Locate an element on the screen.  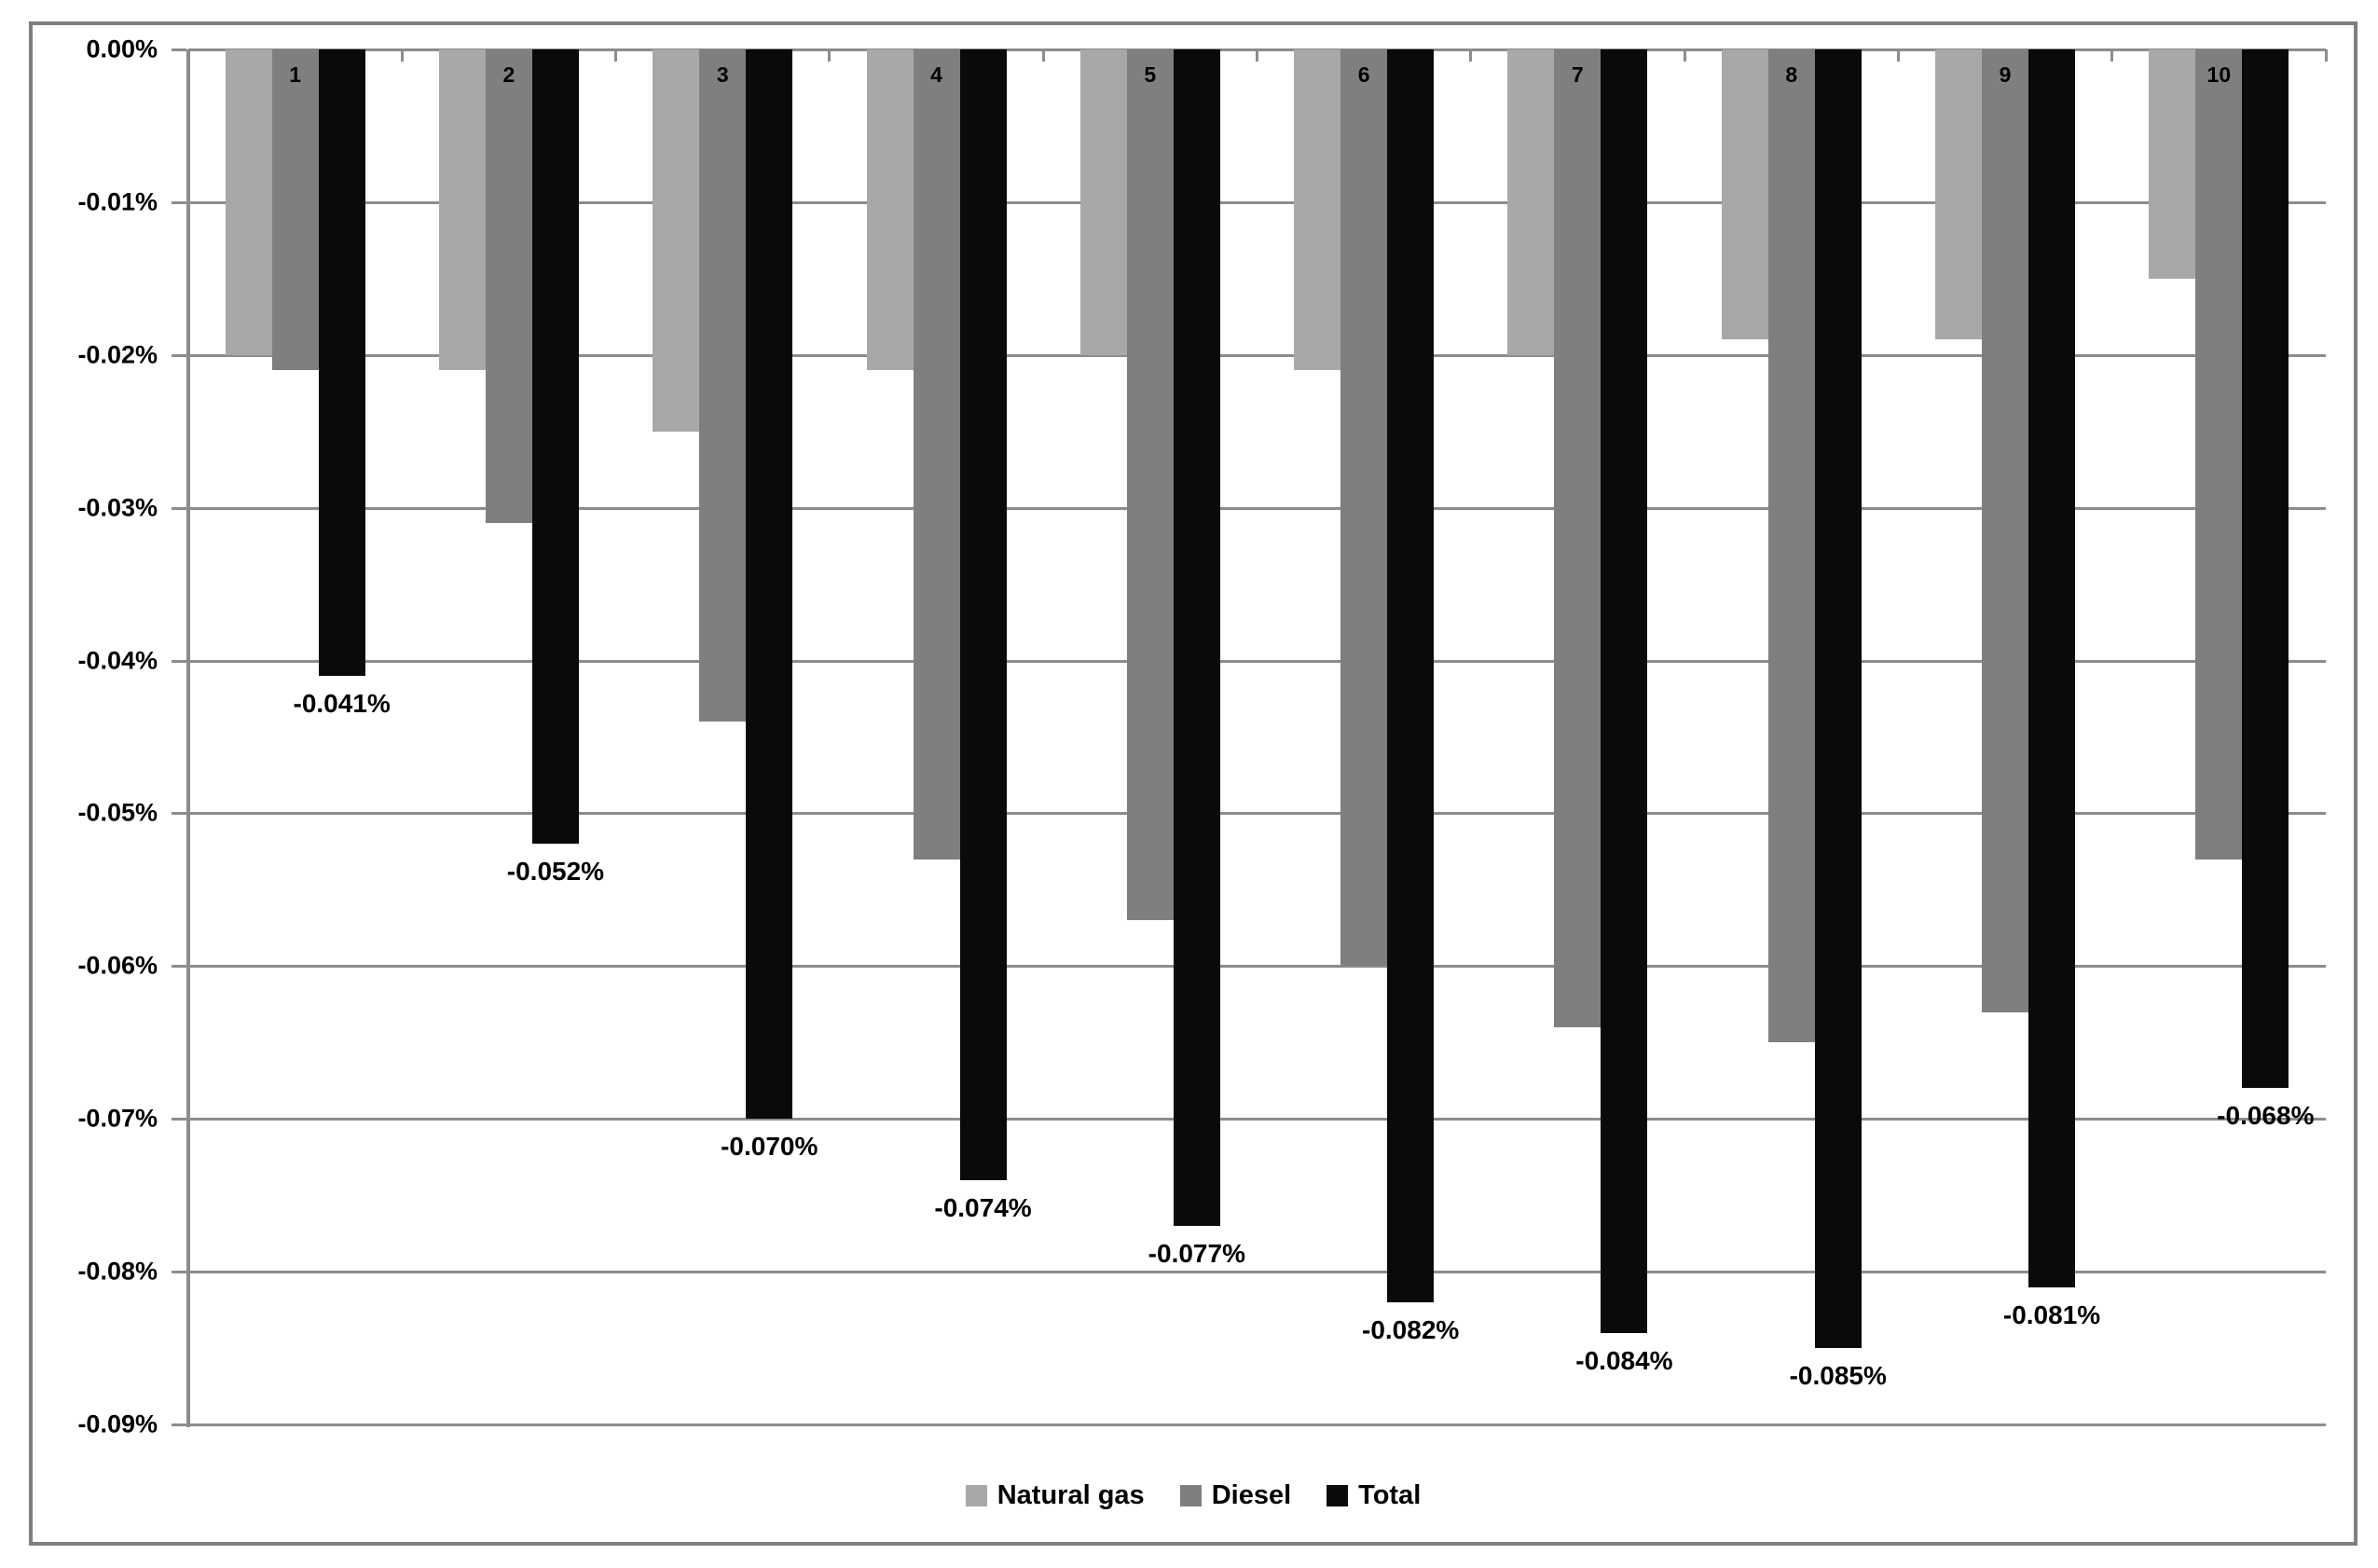
bar-group-5: -0.077% 5 is located at coordinates (1150, 736).